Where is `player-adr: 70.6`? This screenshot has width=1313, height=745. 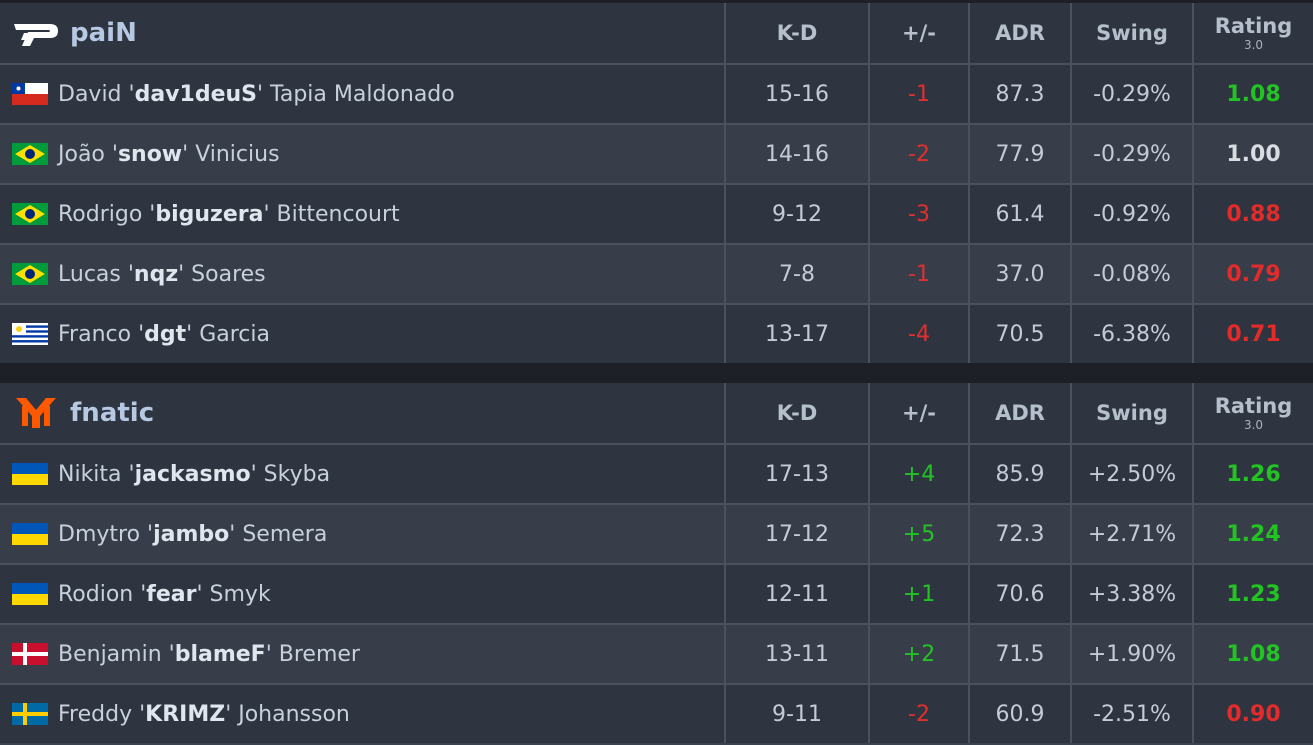
player-adr: 70.6 is located at coordinates (1019, 594).